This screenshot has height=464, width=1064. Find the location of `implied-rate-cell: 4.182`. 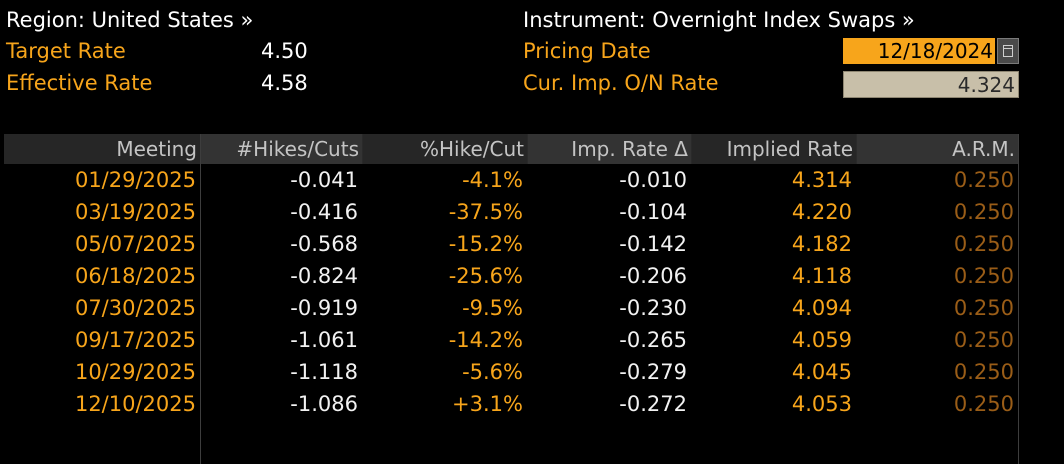

implied-rate-cell: 4.182 is located at coordinates (821, 244).